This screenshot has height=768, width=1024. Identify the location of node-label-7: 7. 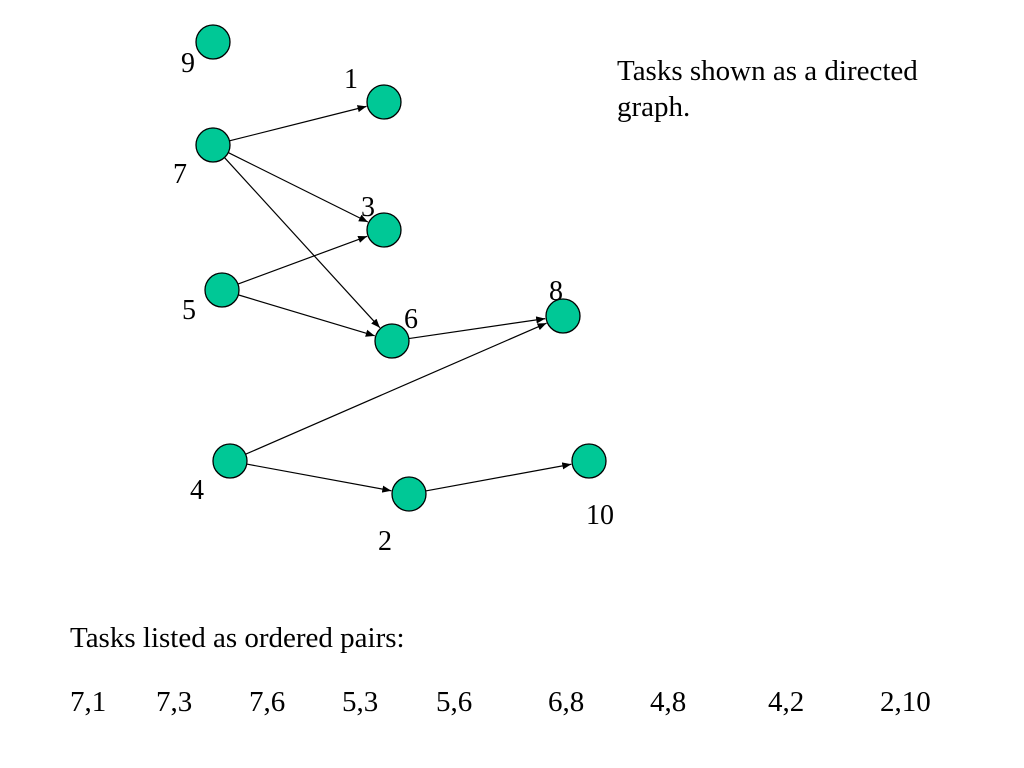
(180, 174).